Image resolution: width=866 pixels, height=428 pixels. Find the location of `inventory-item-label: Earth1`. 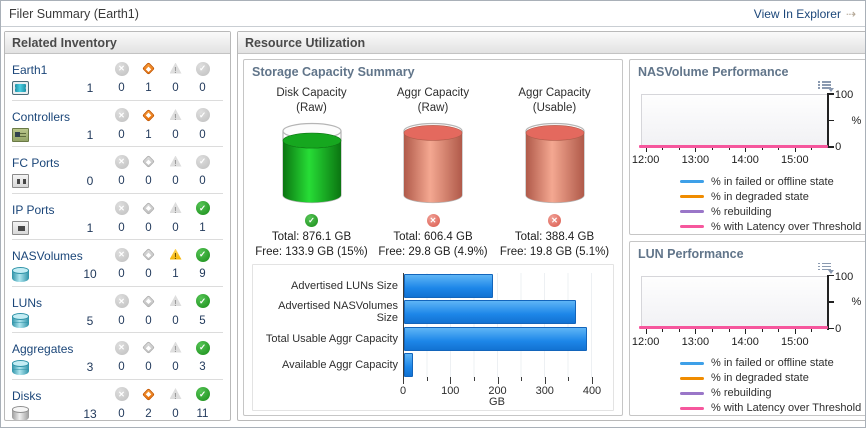

inventory-item-label: Earth1 is located at coordinates (30, 70).